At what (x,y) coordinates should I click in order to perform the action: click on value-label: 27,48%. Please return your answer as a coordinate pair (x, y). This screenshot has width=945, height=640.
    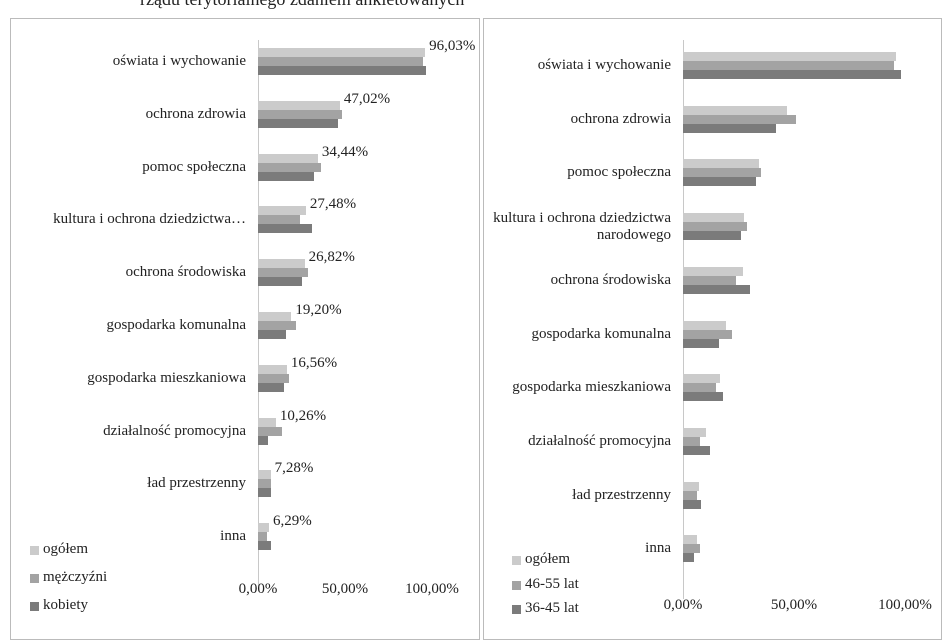
    Looking at the image, I should click on (333, 204).